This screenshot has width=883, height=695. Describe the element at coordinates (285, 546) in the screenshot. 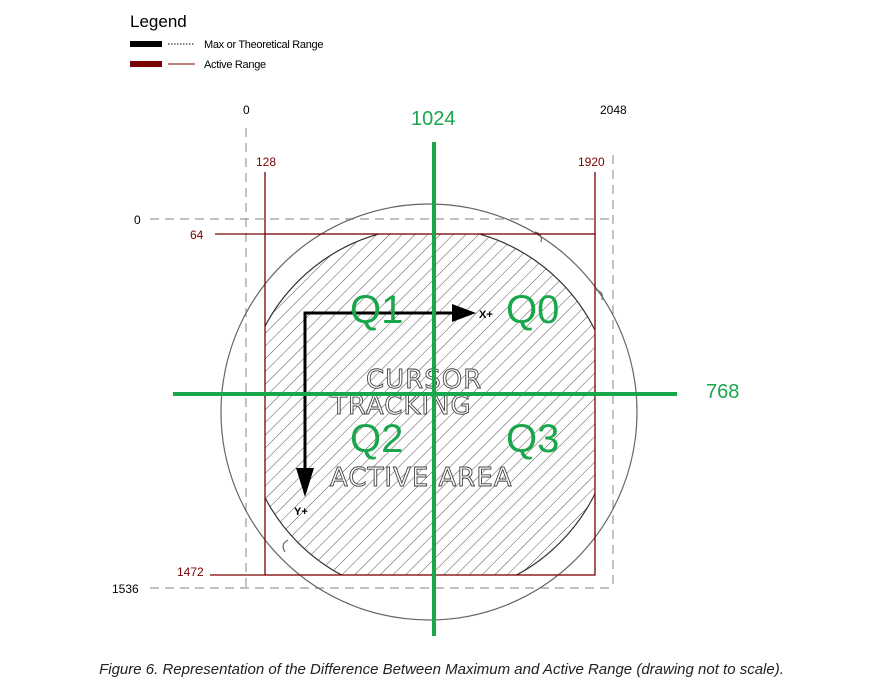

I see `notch-bottom` at that location.